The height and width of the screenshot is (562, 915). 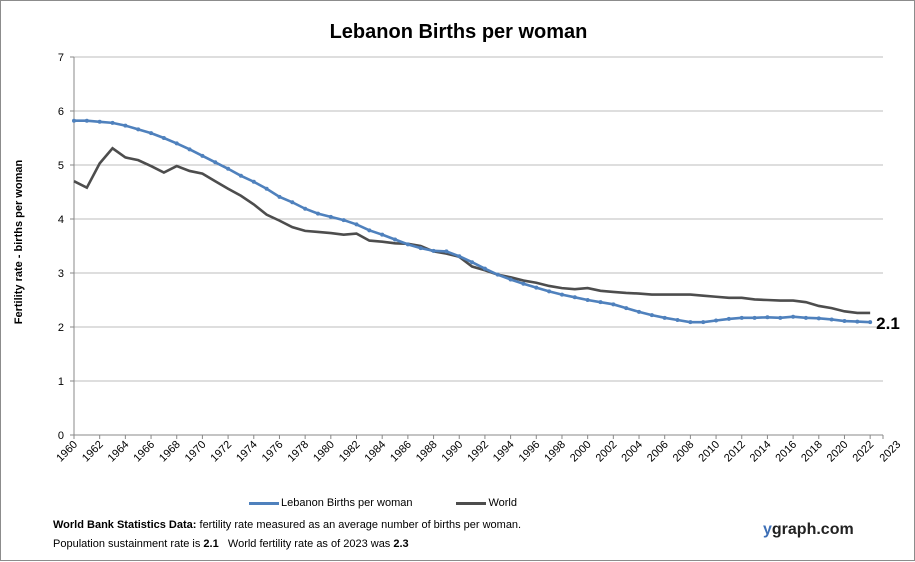 What do you see at coordinates (61, 58) in the screenshot?
I see `y-tick-label: 7` at bounding box center [61, 58].